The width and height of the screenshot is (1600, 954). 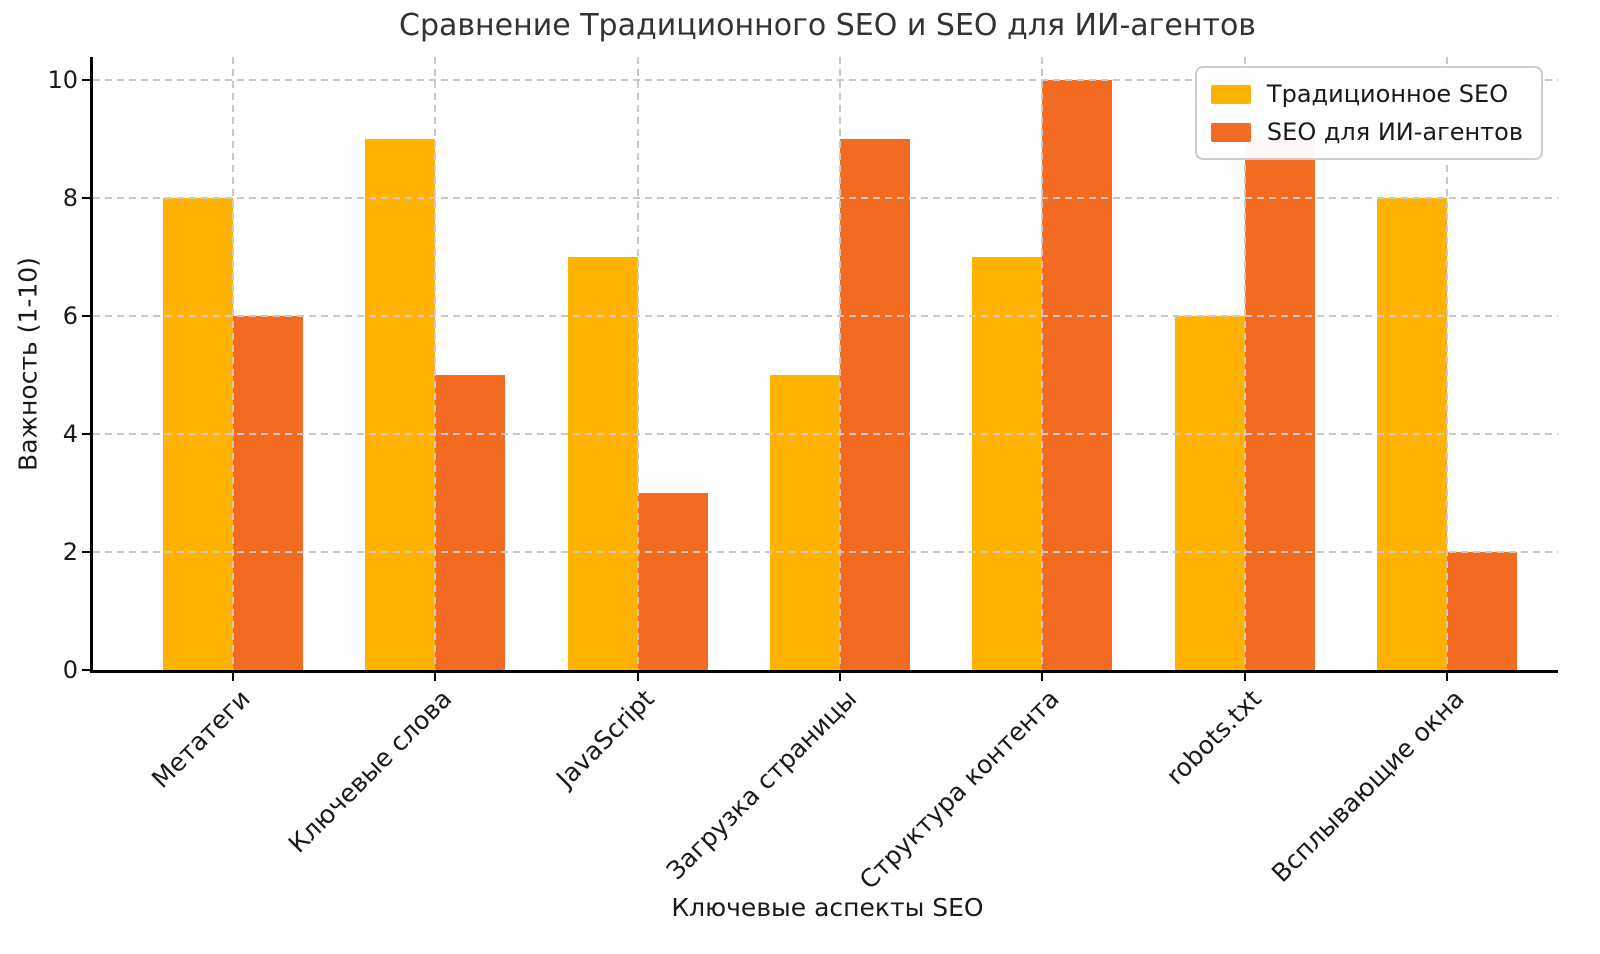 What do you see at coordinates (762, 785) in the screenshot?
I see `x-tick-label-3: Загрузка страницы` at bounding box center [762, 785].